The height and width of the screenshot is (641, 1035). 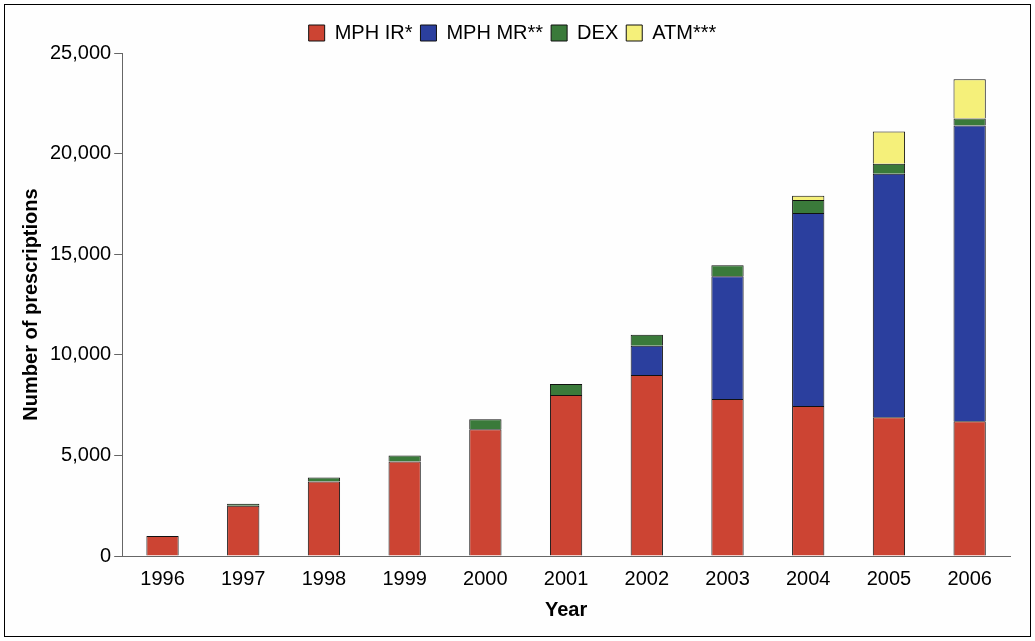 What do you see at coordinates (81, 152) in the screenshot?
I see `y-tick-label: 20,000` at bounding box center [81, 152].